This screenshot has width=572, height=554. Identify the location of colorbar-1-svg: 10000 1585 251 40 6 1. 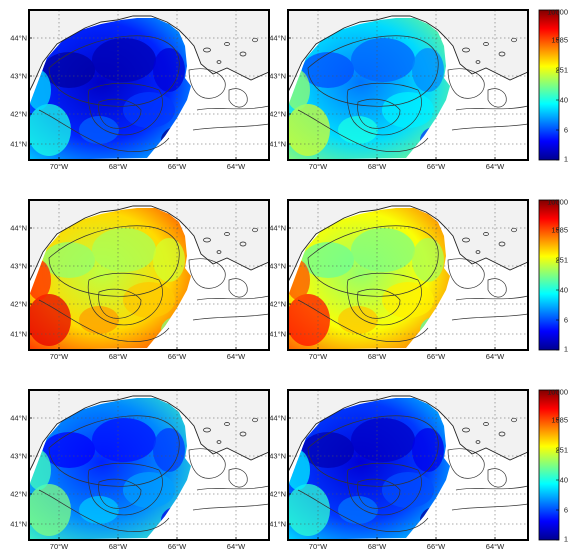
(553, 86).